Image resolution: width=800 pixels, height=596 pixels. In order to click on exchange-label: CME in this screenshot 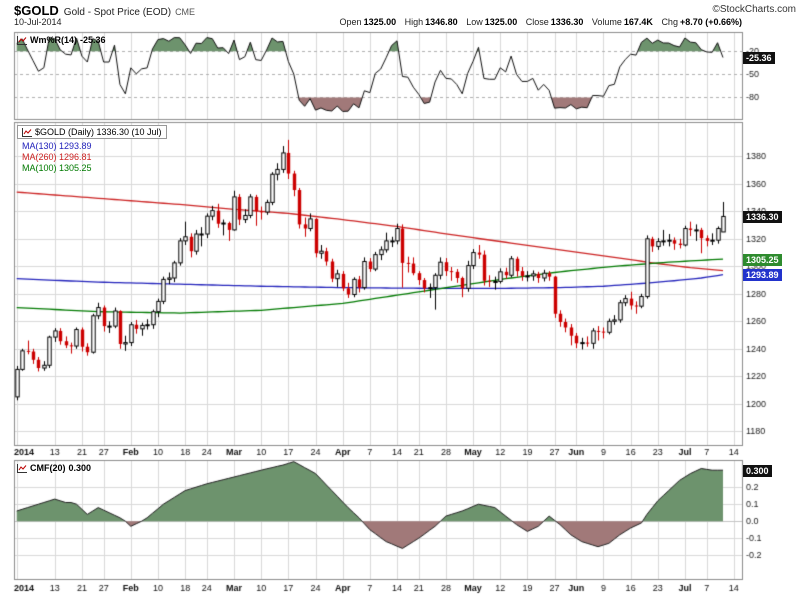, I will do `click(185, 12)`.